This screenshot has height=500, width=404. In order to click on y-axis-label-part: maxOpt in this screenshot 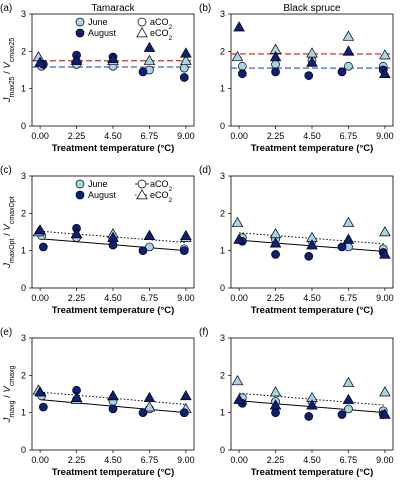, I will do `click(12, 250)`.